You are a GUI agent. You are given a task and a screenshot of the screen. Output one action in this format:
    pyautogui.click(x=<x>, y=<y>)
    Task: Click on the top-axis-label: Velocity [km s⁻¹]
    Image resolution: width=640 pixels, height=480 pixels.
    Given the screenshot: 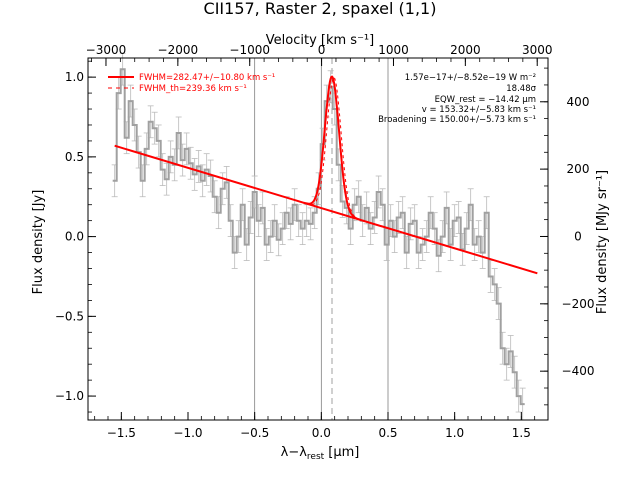 What is the action you would take?
    pyautogui.click(x=320, y=40)
    